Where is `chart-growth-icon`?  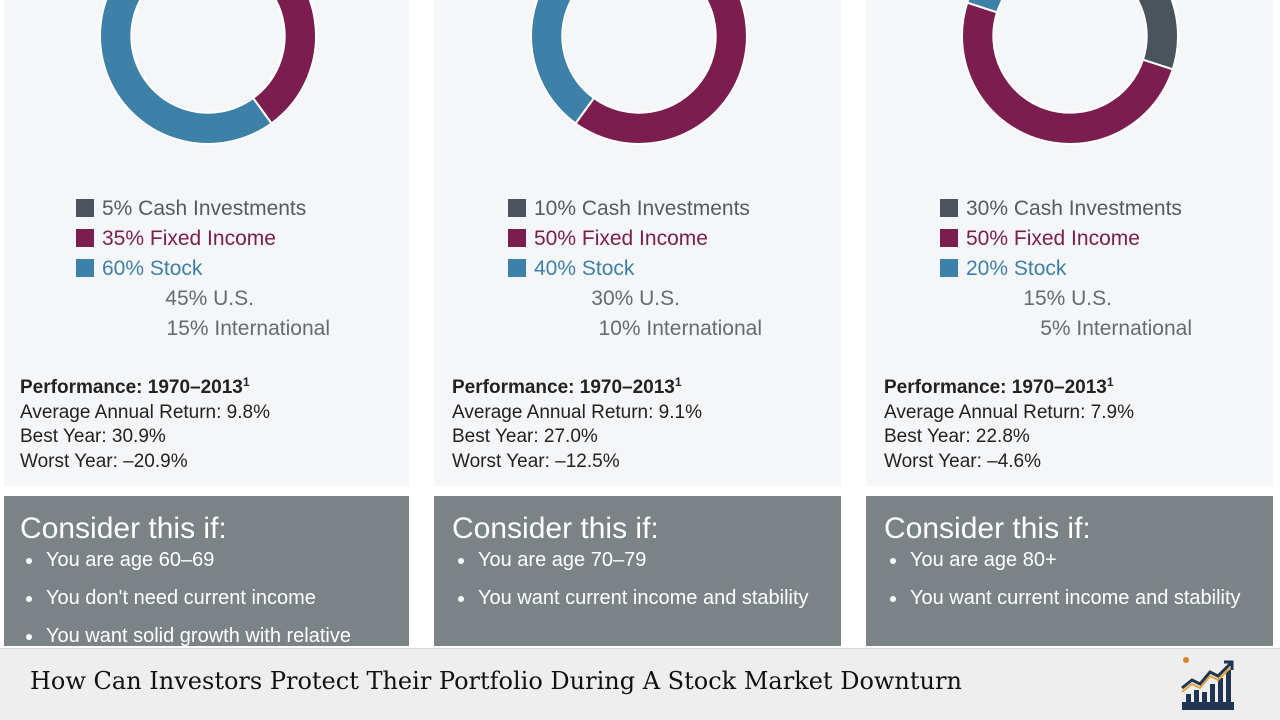
chart-growth-icon is located at coordinates (1207, 683).